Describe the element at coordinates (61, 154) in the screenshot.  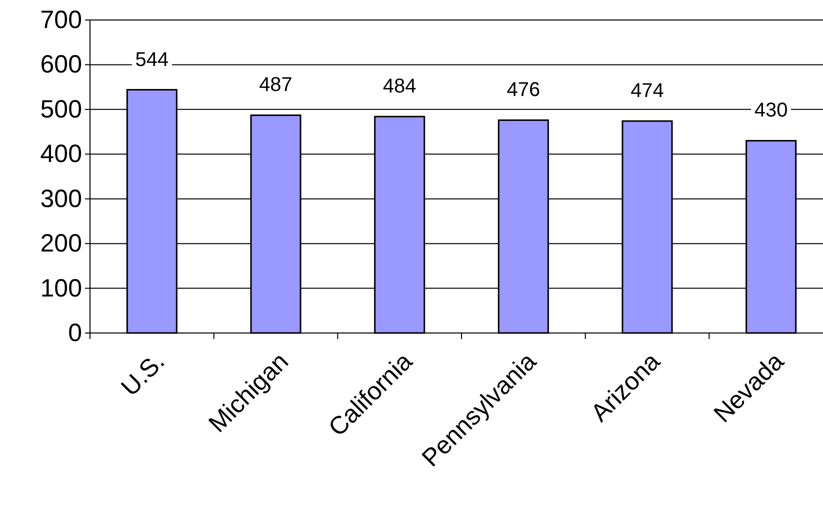
I see `y-tick-label: 400` at that location.